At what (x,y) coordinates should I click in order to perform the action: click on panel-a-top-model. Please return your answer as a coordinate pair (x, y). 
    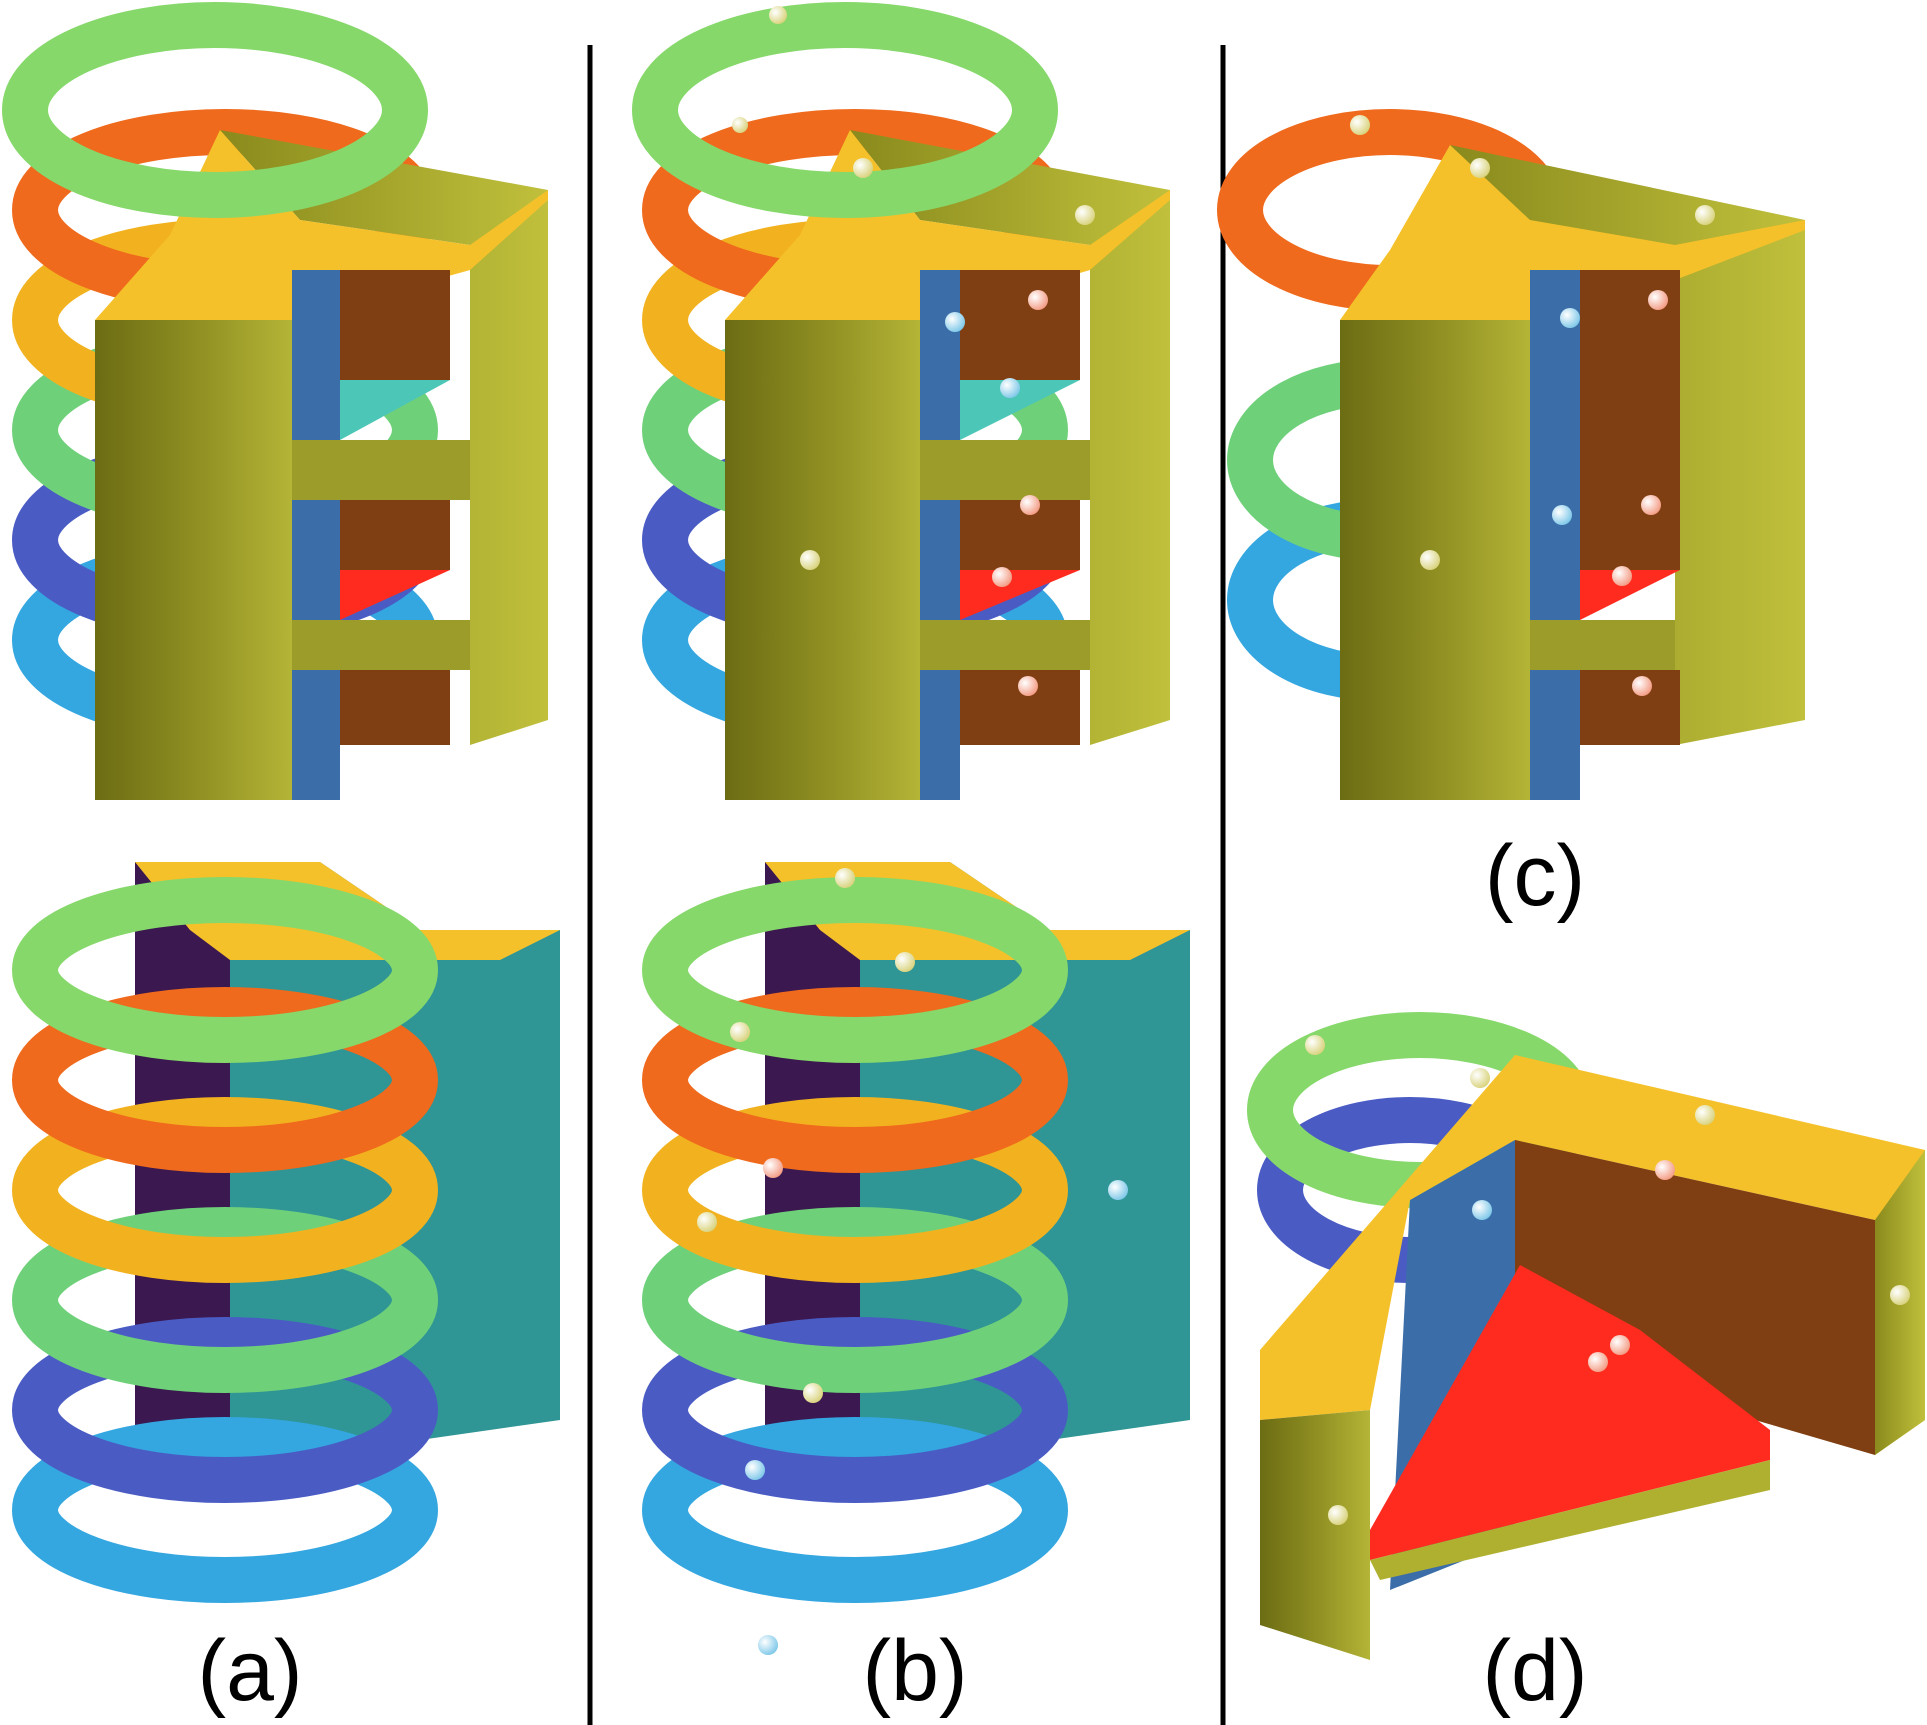
    Looking at the image, I should click on (275, 401).